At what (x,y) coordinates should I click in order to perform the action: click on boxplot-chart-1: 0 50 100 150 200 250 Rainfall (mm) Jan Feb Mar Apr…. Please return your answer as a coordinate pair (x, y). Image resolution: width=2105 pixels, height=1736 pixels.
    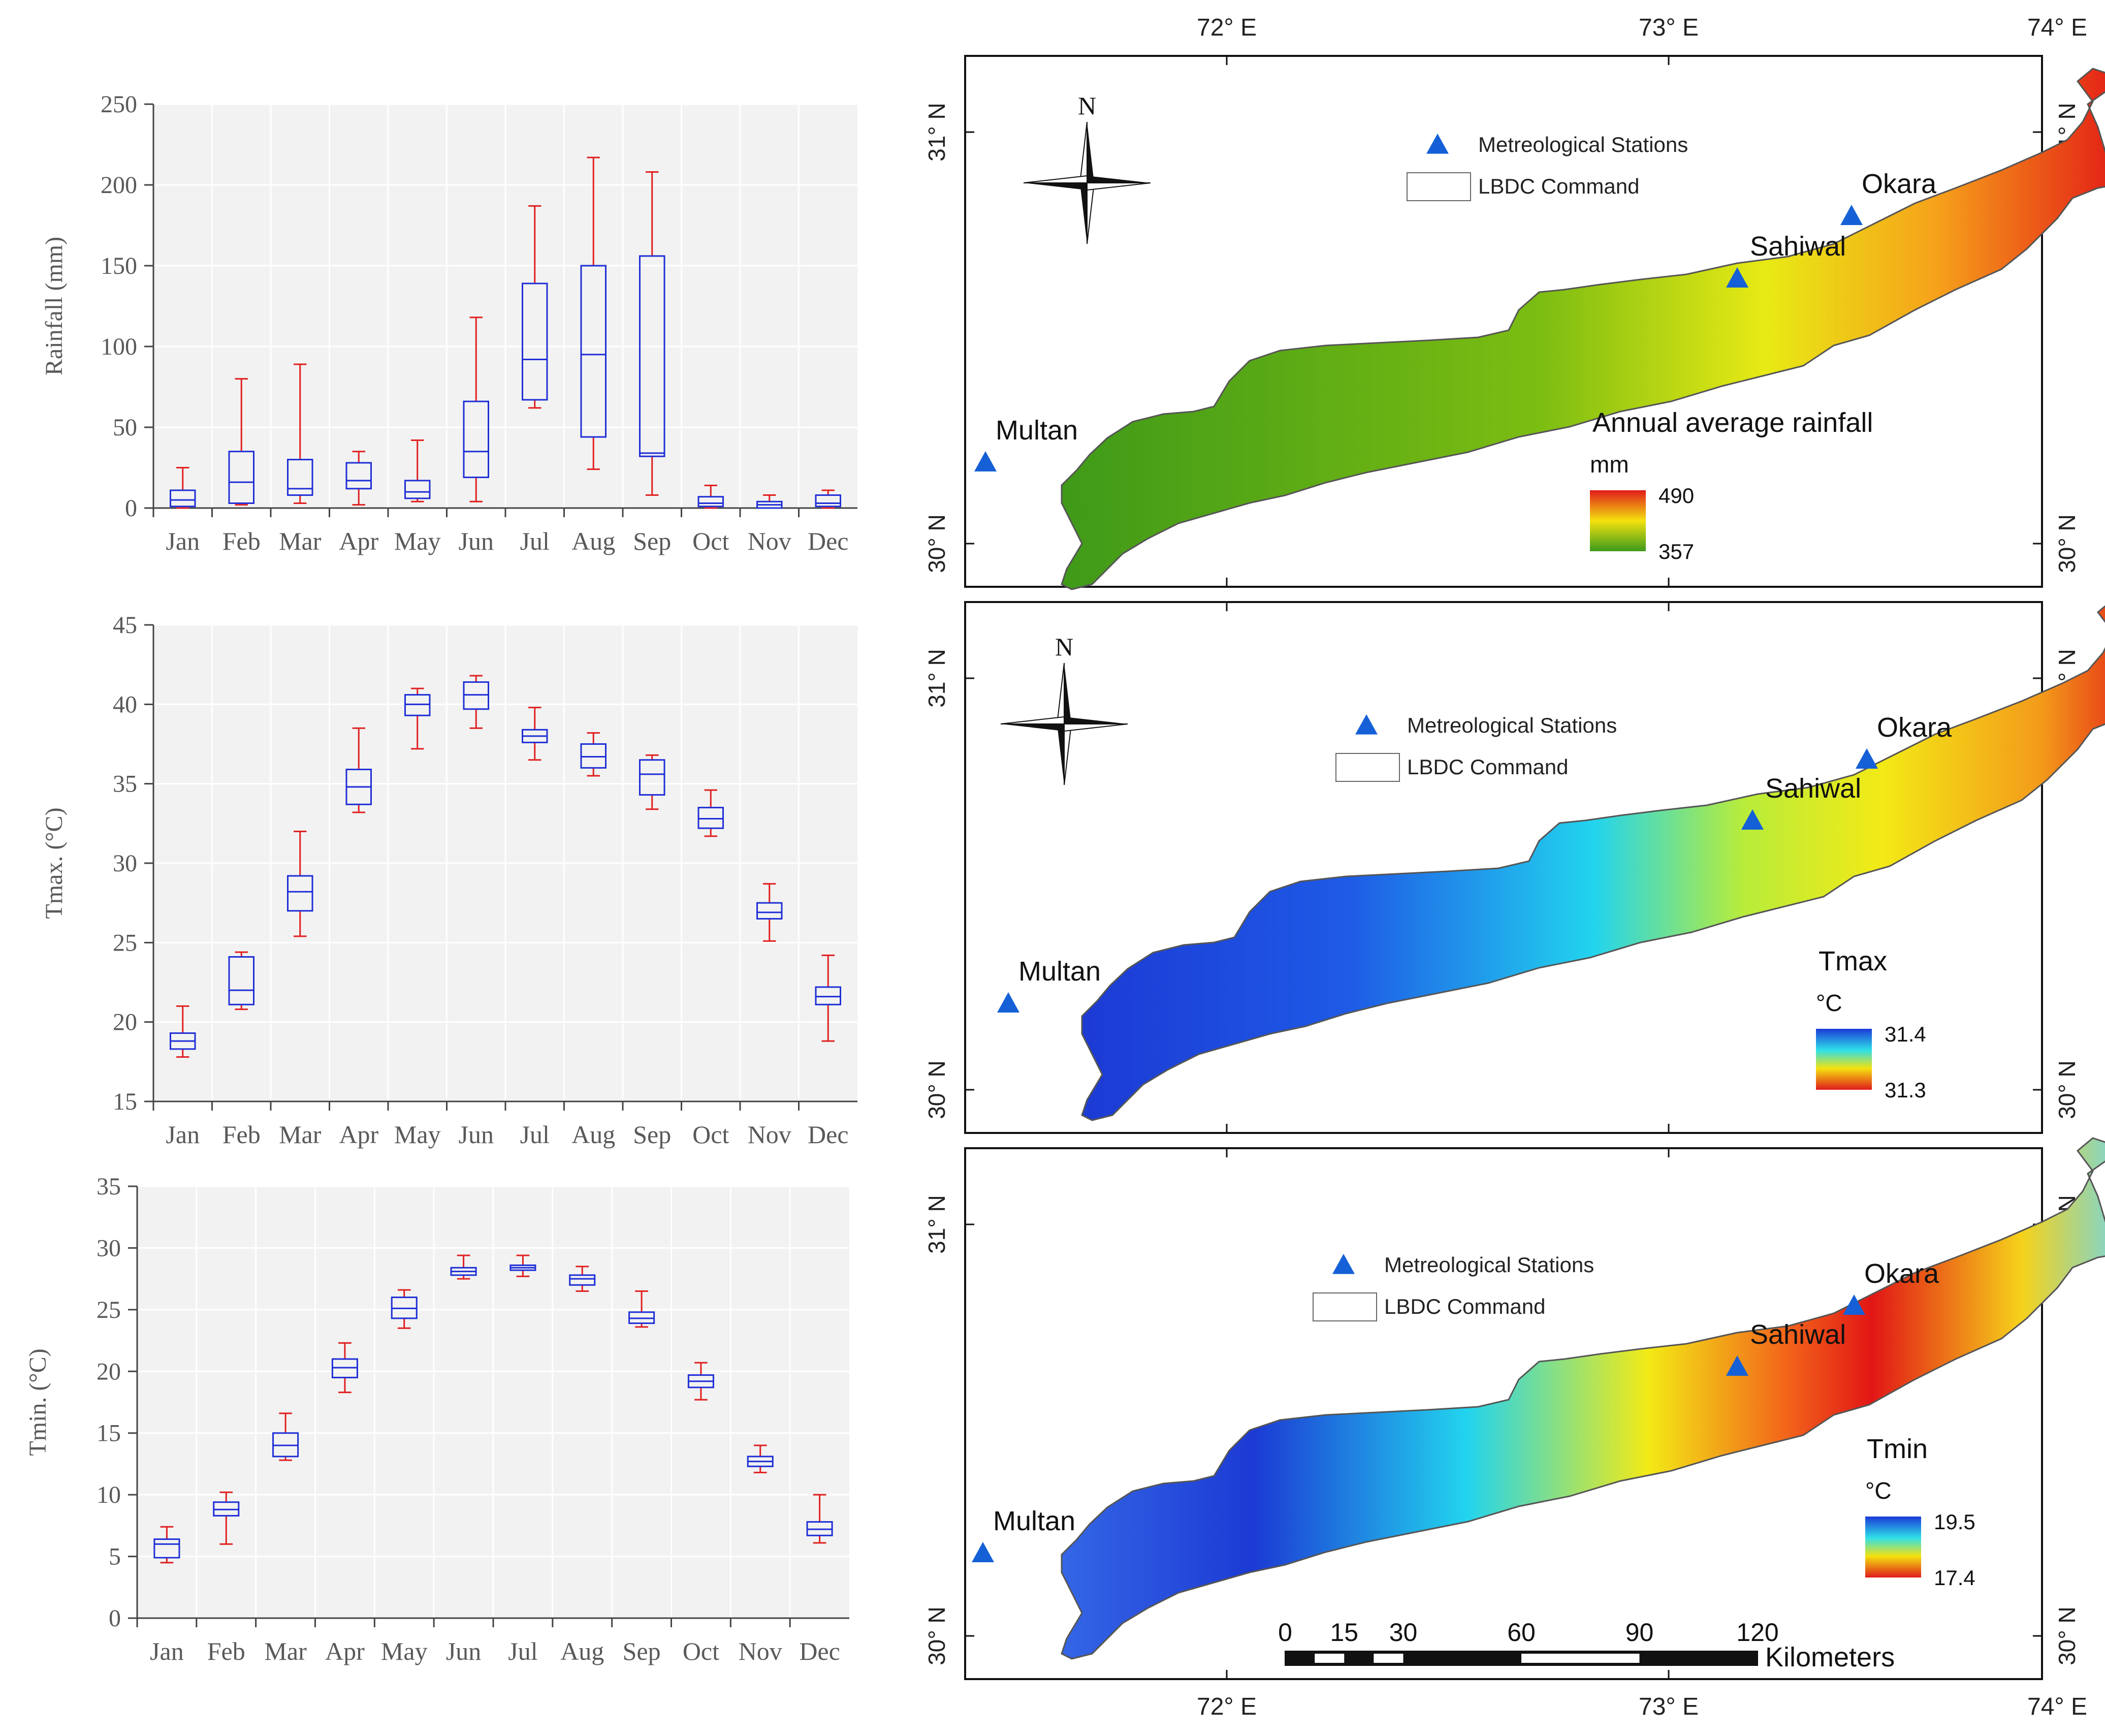
    Looking at the image, I should click on (449, 323).